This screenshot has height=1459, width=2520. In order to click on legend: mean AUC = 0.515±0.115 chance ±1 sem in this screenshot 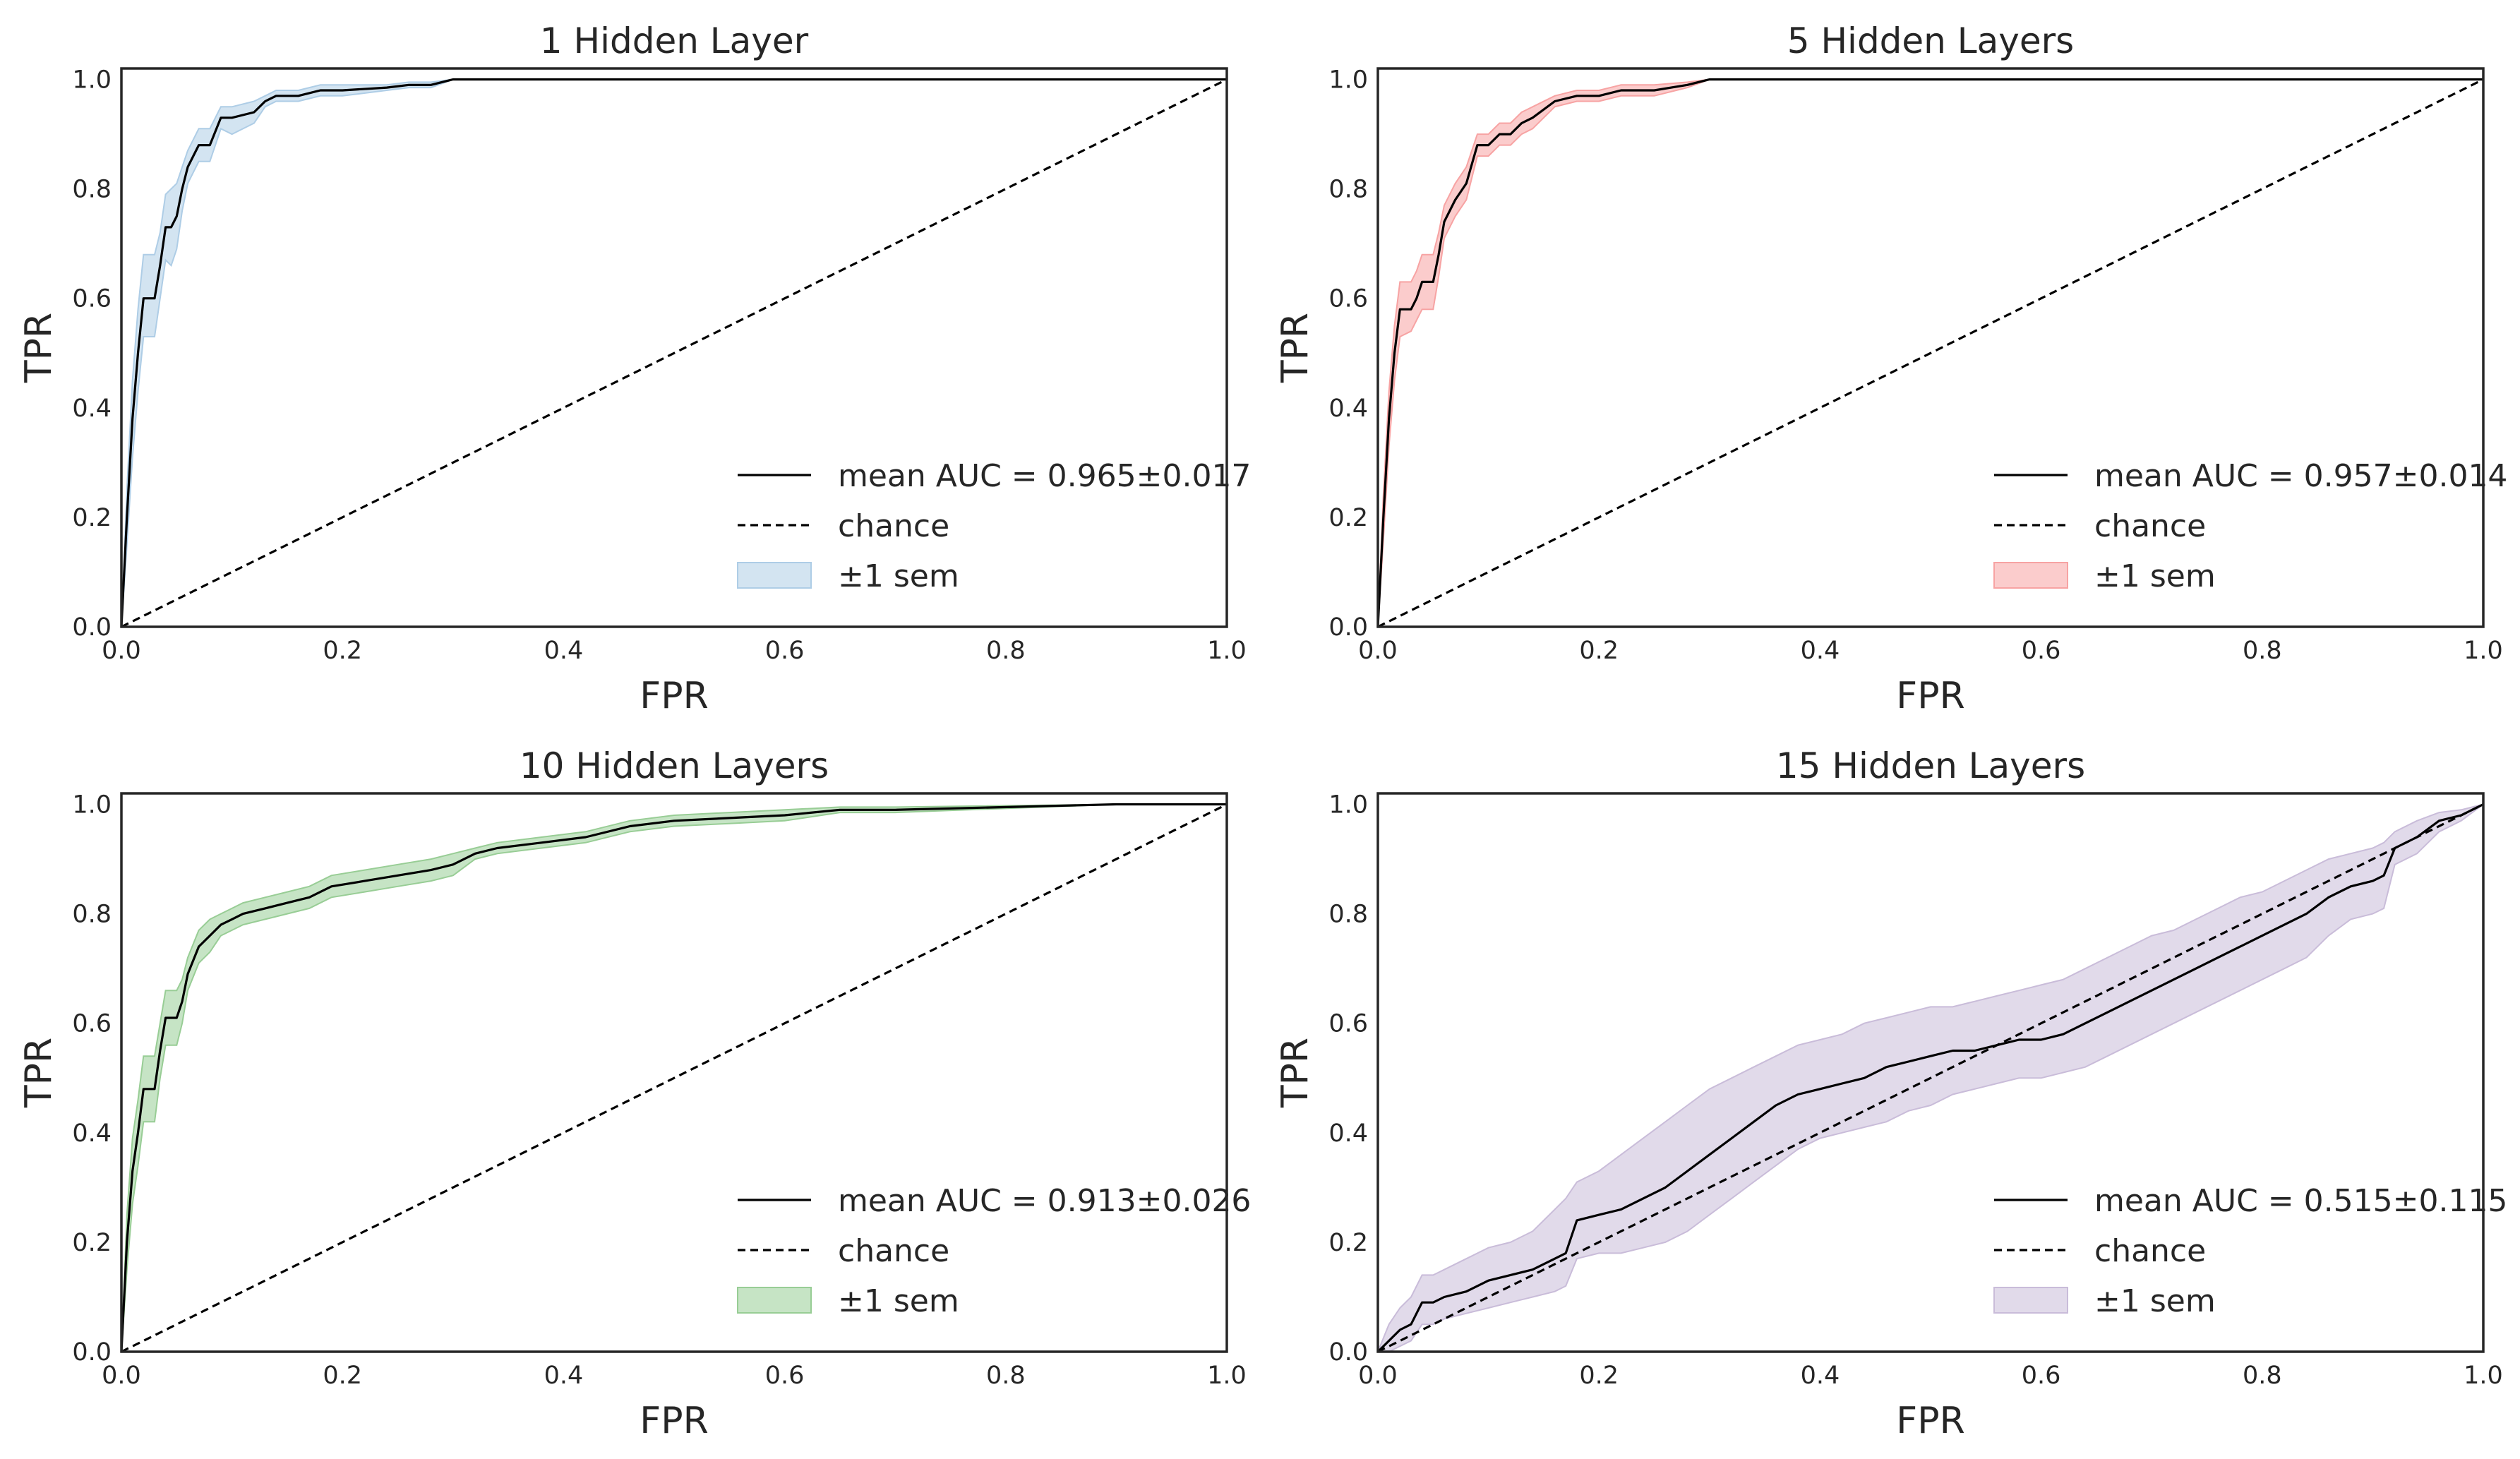, I will do `click(2250, 1251)`.